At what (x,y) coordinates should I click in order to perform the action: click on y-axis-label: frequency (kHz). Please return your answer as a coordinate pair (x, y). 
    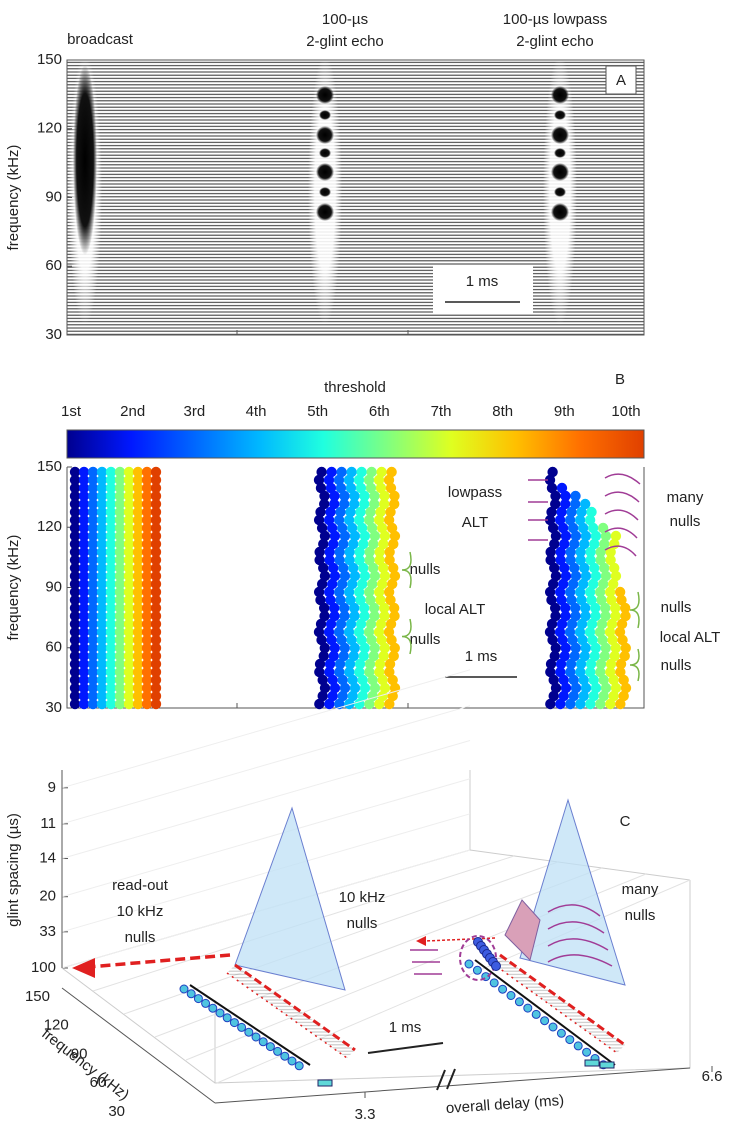
    Looking at the image, I should click on (13, 198).